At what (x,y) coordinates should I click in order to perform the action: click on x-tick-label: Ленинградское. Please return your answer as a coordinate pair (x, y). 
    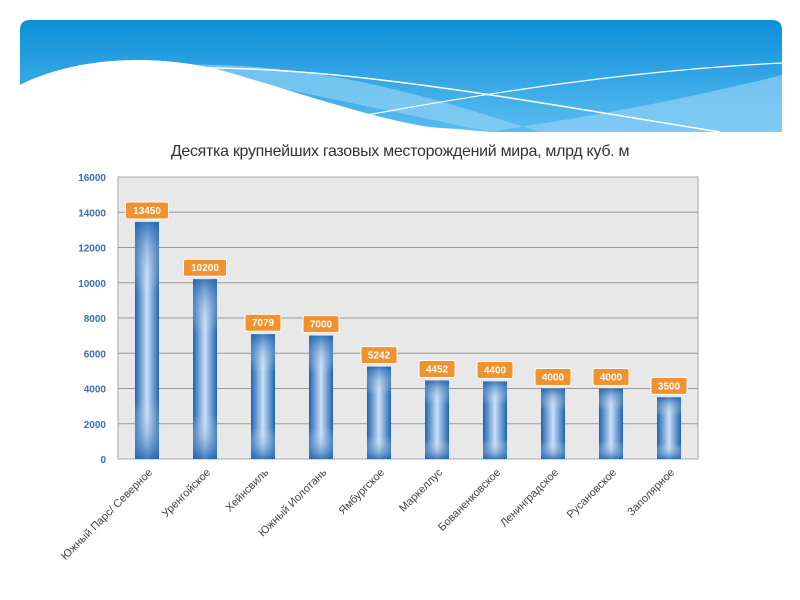
    Looking at the image, I should click on (529, 498).